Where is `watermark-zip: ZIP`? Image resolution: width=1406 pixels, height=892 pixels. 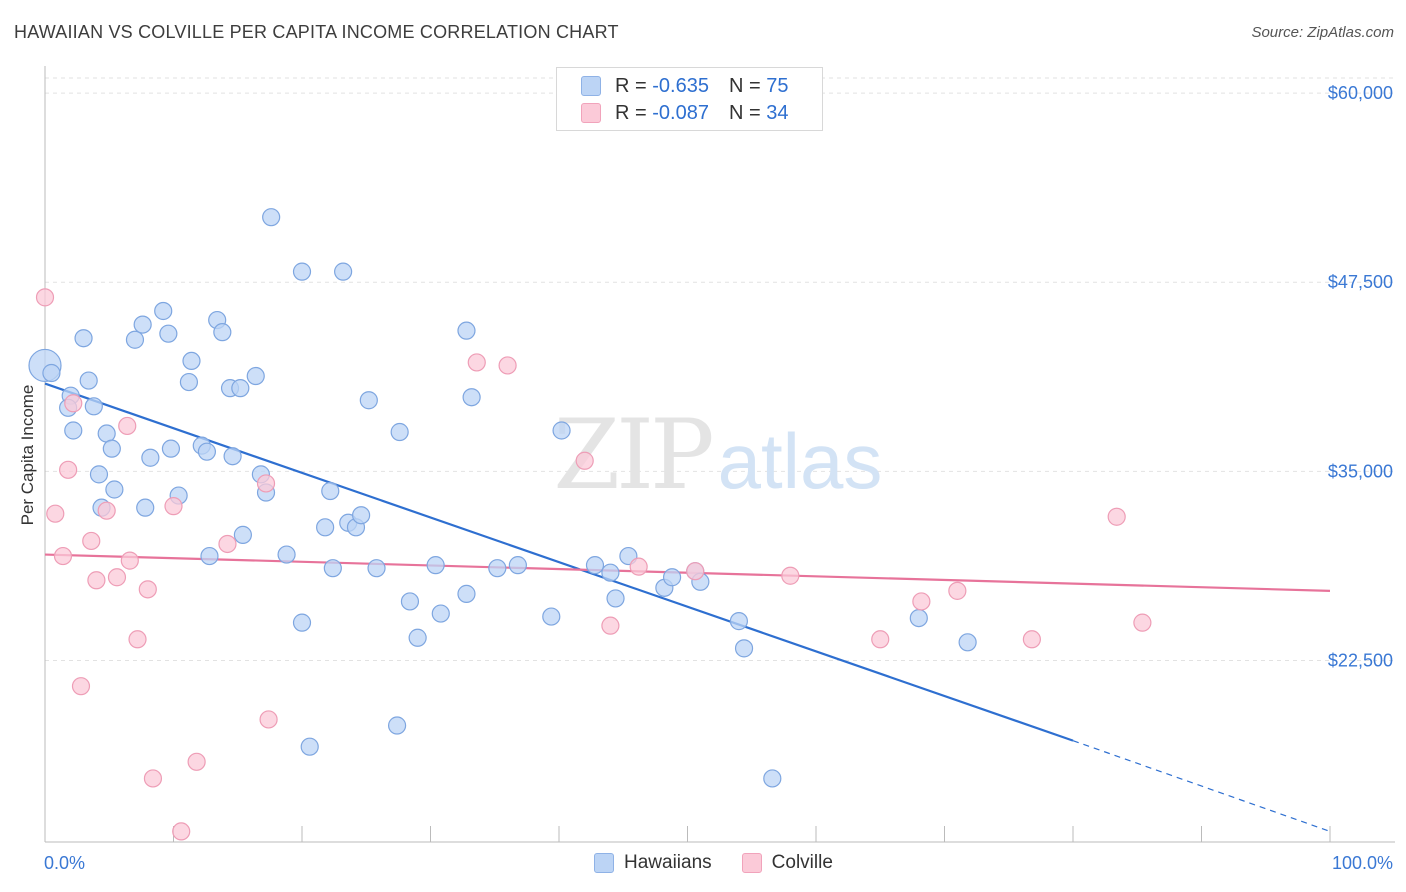
watermark-zip: ZIP is located at coordinates (632, 455).